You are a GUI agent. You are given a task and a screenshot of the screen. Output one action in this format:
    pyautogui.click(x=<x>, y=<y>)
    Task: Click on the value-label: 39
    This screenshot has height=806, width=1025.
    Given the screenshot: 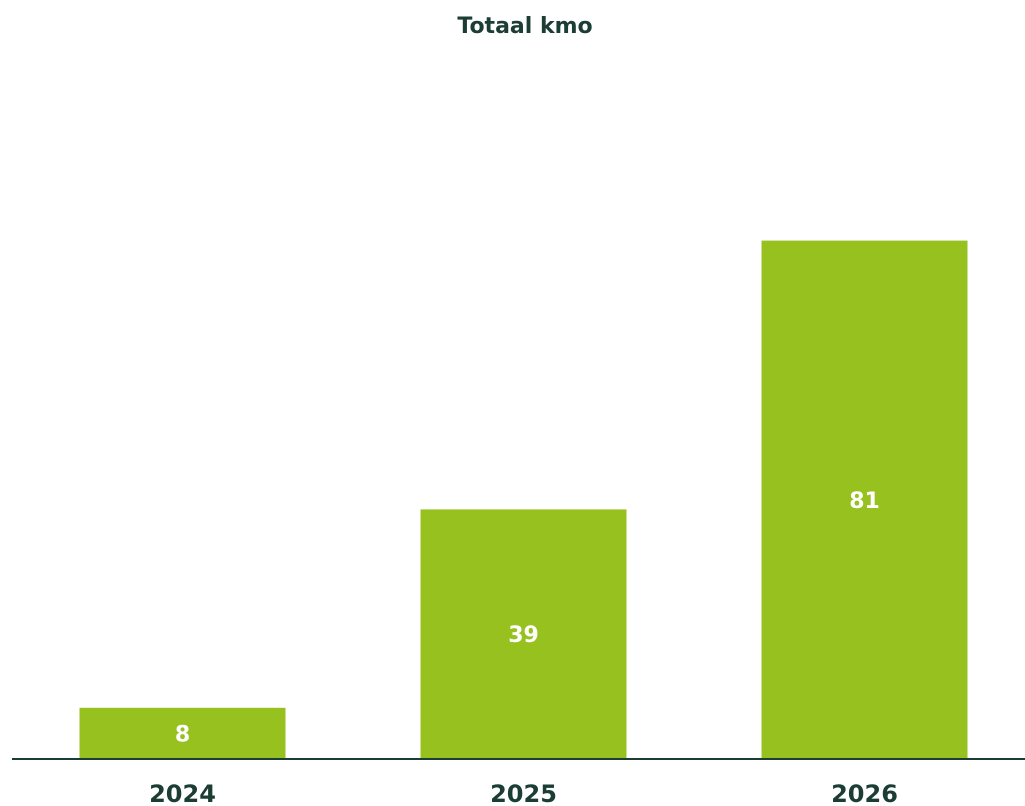 What is the action you would take?
    pyautogui.click(x=523, y=635)
    